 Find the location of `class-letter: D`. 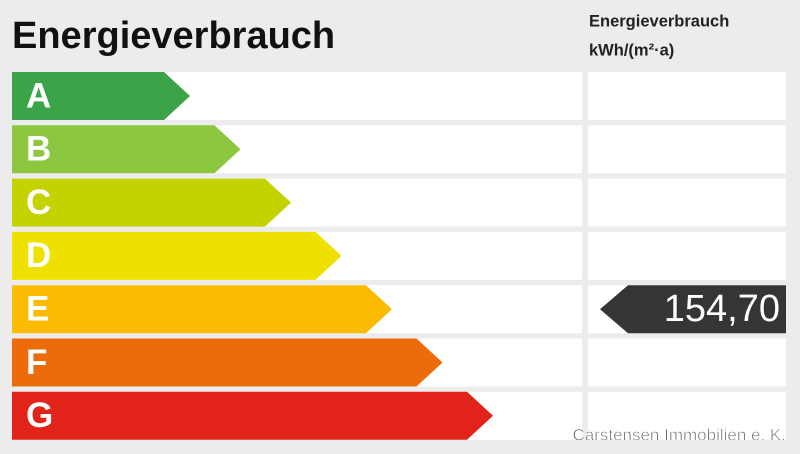

class-letter: D is located at coordinates (38, 255).